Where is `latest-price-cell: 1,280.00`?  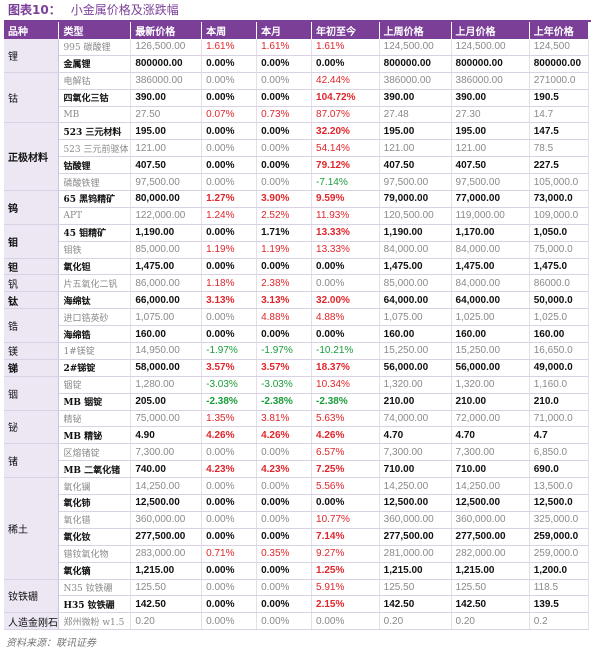 latest-price-cell: 1,280.00 is located at coordinates (166, 385).